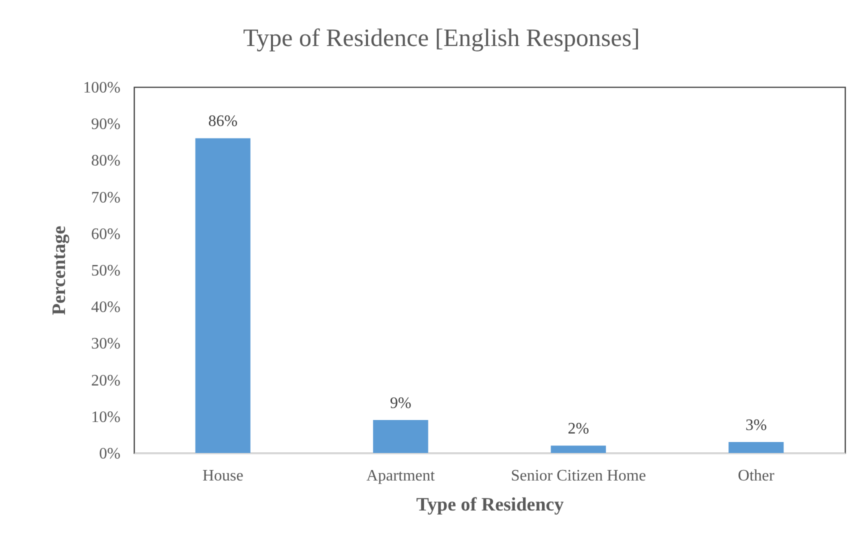 Image resolution: width=860 pixels, height=546 pixels. I want to click on data-label: 86%, so click(223, 121).